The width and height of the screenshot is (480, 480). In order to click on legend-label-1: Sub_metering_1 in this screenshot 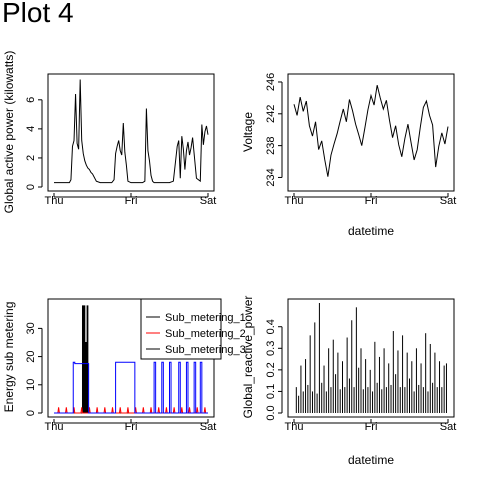, I will do `click(205, 318)`.